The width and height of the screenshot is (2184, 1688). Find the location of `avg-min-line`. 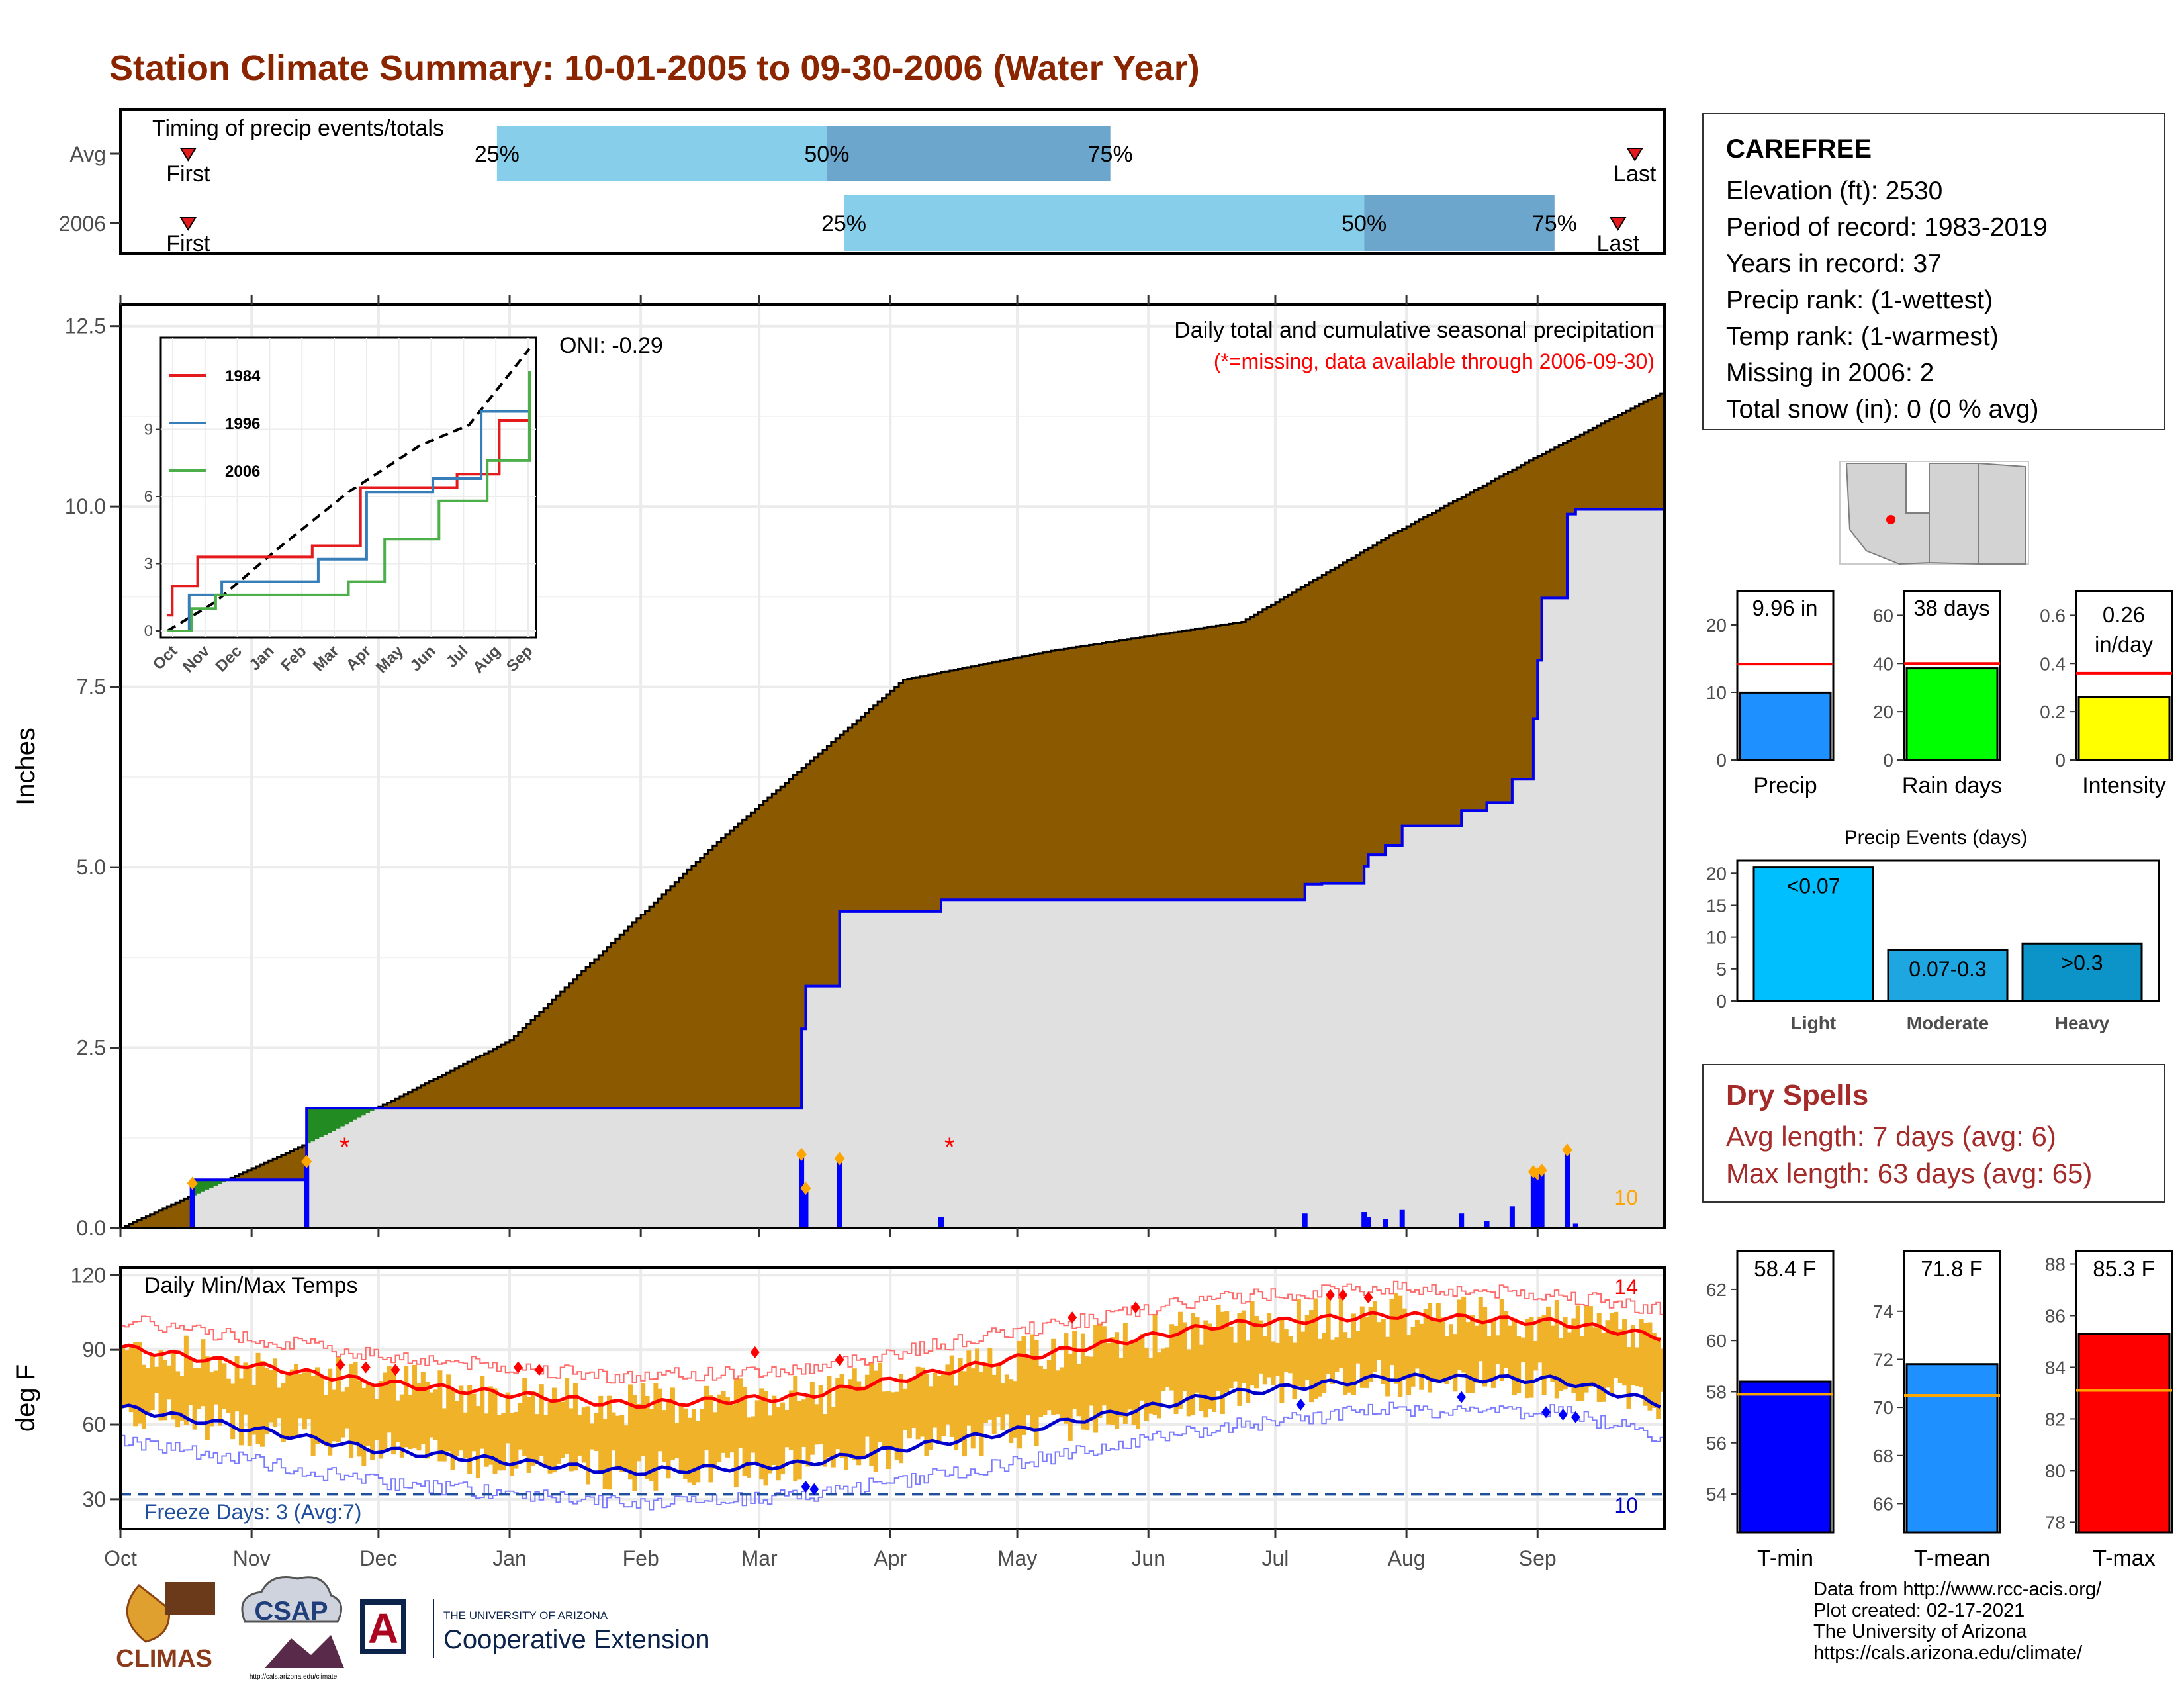

avg-min-line is located at coordinates (890, 1424).